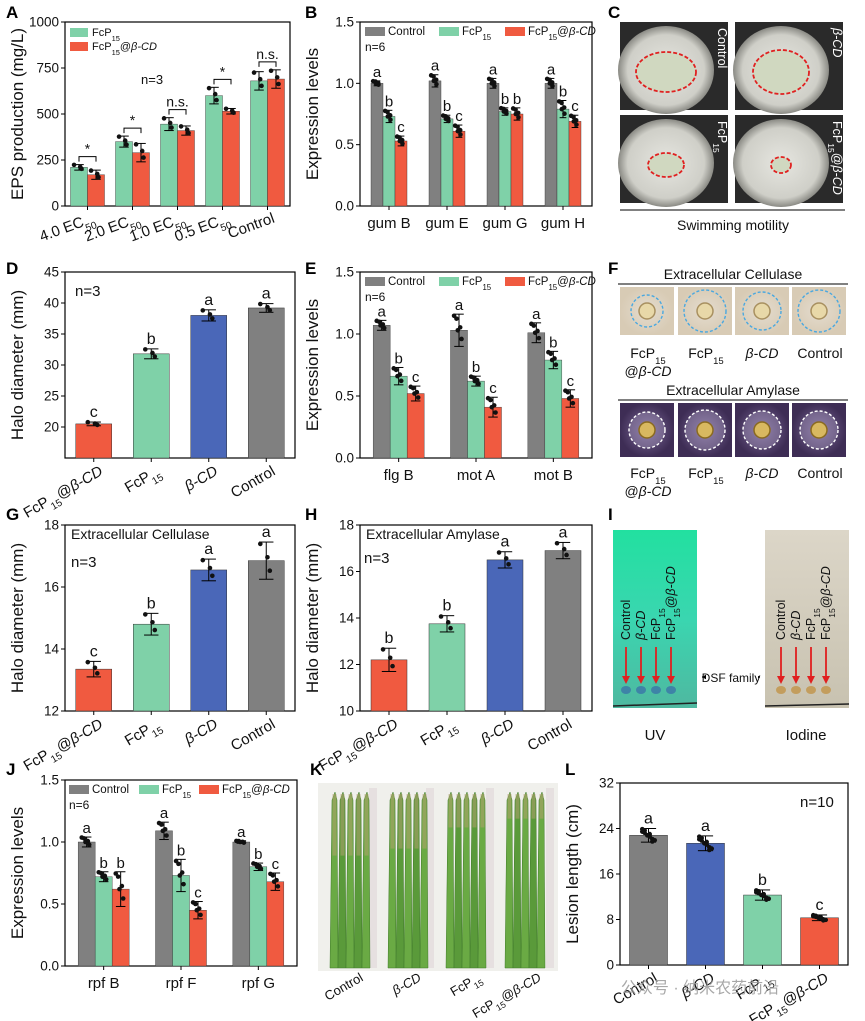 The width and height of the screenshot is (865, 1021). What do you see at coordinates (51, 365) in the screenshot?
I see `y-tick-label: 30` at bounding box center [51, 365].